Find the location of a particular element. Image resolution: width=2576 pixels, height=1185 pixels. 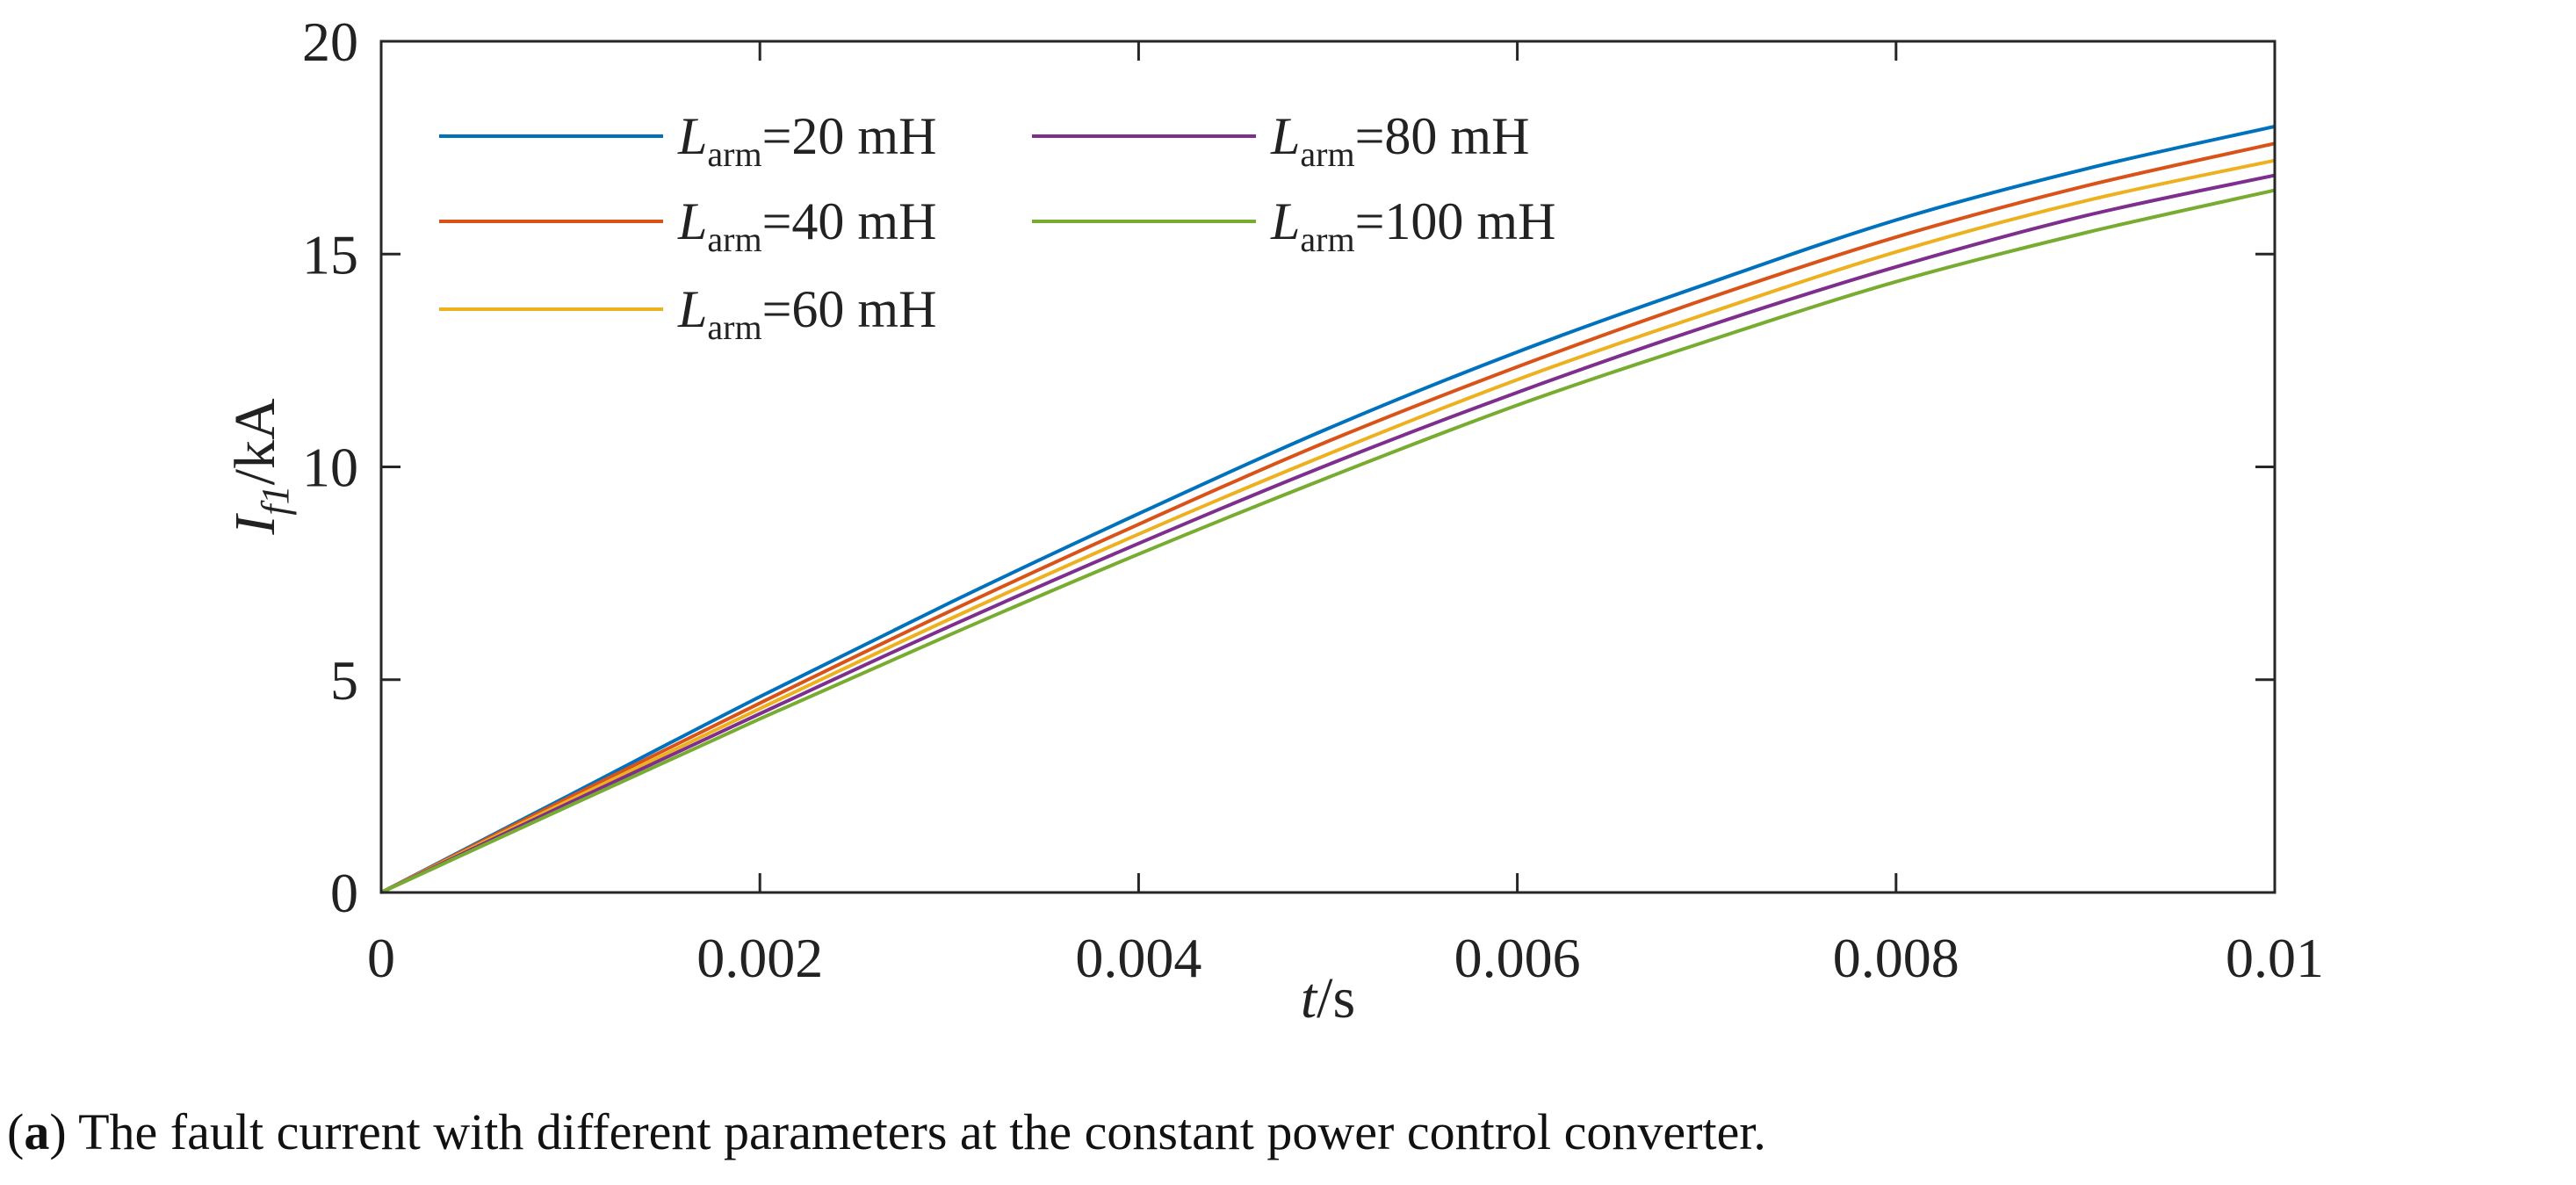

legend-label-5: Larm=100 mH is located at coordinates (1412, 225).